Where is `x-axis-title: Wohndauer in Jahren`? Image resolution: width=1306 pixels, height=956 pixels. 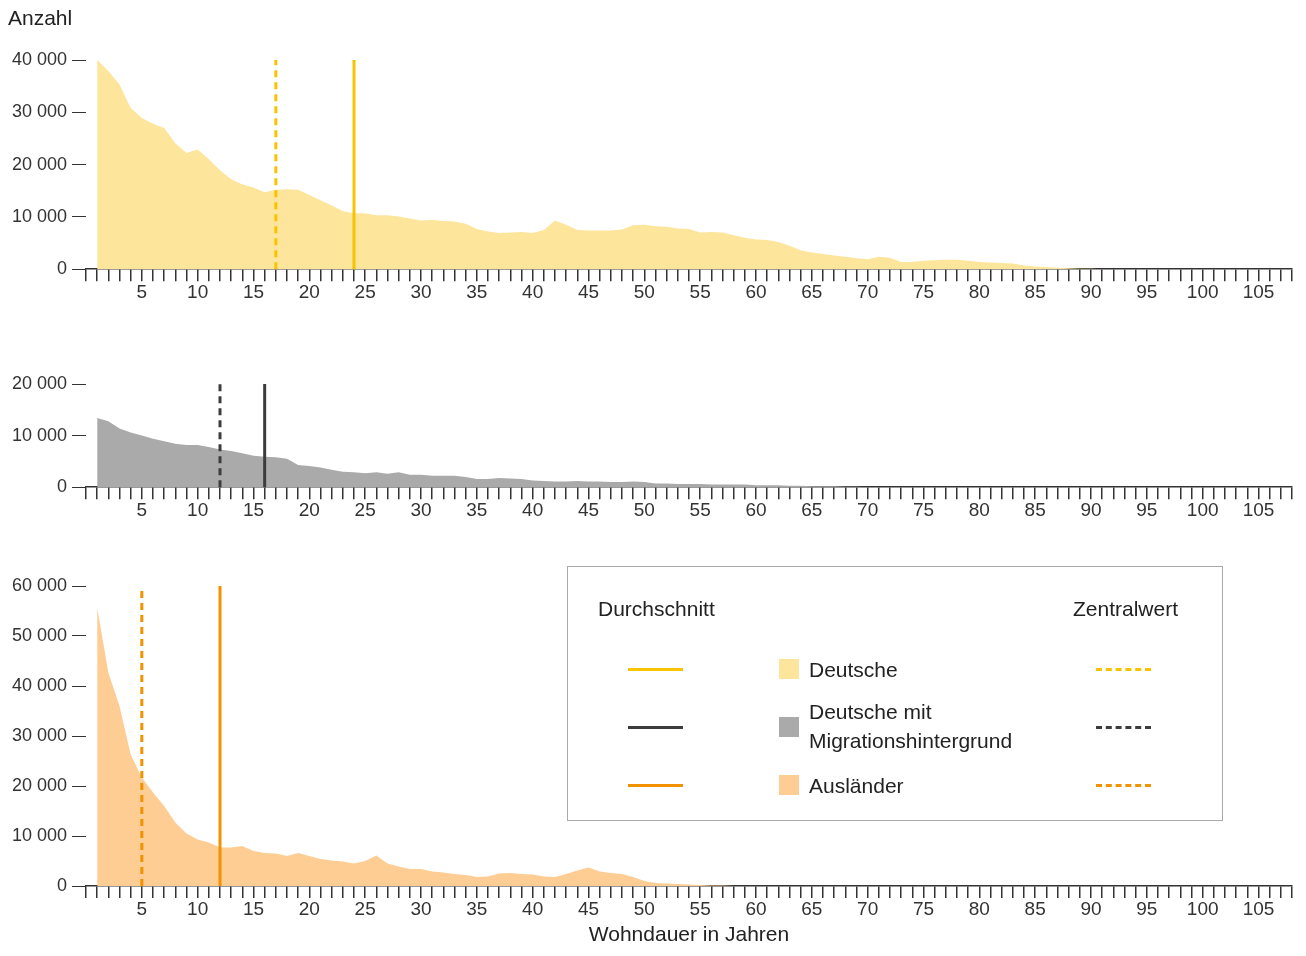
x-axis-title: Wohndauer in Jahren is located at coordinates (689, 934).